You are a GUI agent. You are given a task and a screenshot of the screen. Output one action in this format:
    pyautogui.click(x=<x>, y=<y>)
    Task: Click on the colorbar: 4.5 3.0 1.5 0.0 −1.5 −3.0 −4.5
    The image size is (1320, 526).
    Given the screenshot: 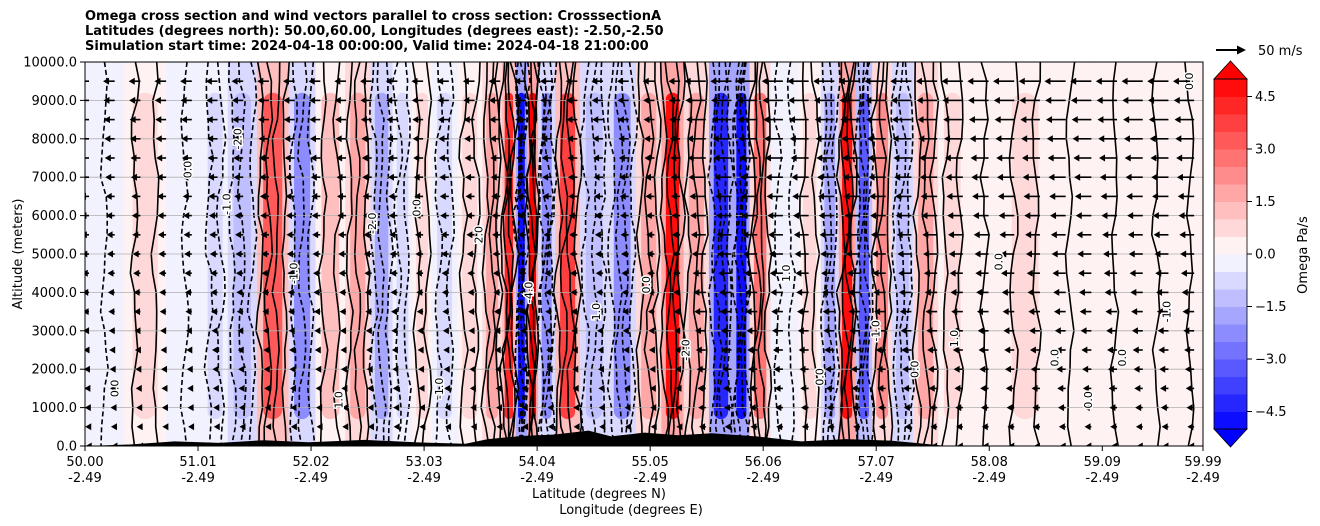 What is the action you would take?
    pyautogui.click(x=1250, y=254)
    